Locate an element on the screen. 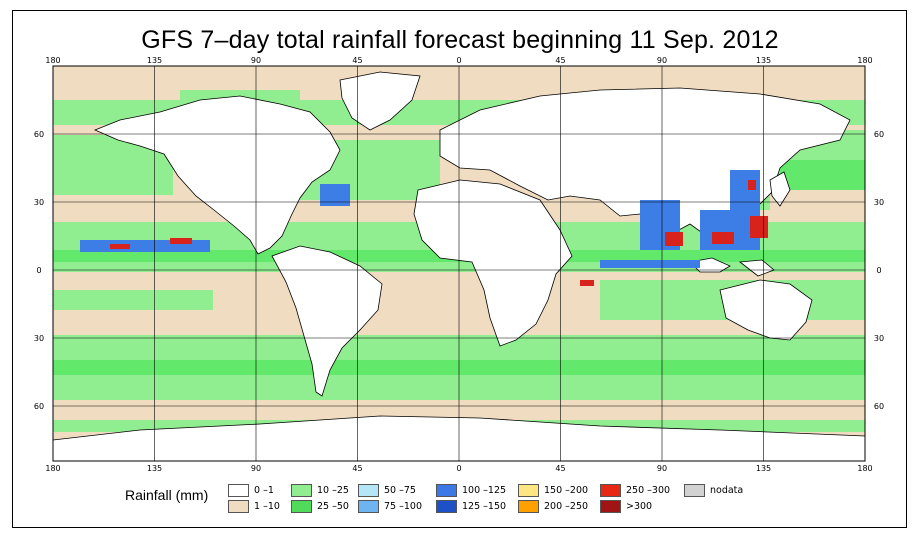 The width and height of the screenshot is (920, 539). legend-label: 75 –100 is located at coordinates (403, 506).